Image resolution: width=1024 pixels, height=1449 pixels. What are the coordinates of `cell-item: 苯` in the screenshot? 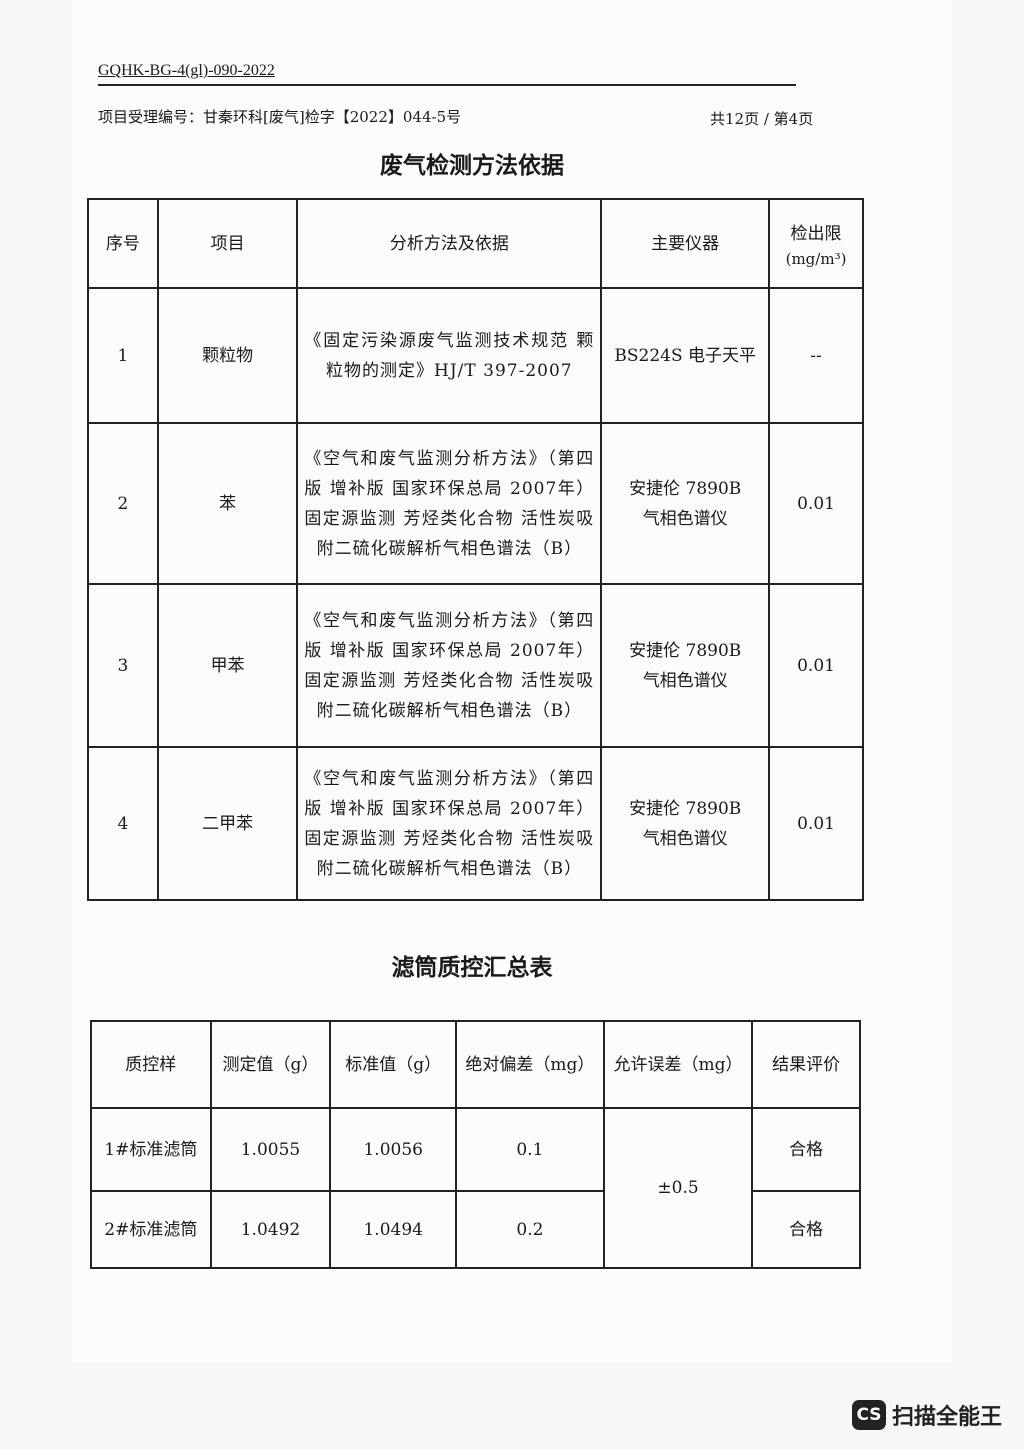 It's located at (227, 503).